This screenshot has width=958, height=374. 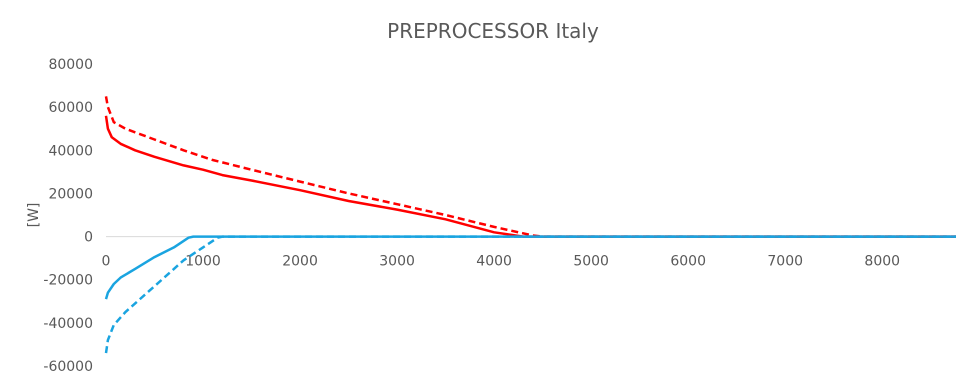 I want to click on x-tick-label: 8000, so click(x=882, y=262).